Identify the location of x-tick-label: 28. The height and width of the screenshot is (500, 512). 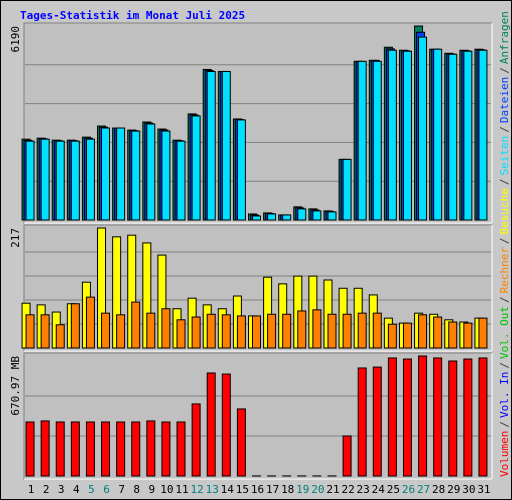
(438, 489).